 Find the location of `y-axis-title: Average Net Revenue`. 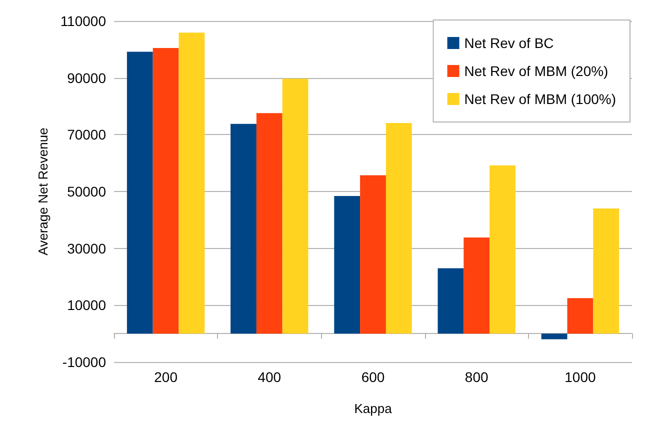

y-axis-title: Average Net Revenue is located at coordinates (42, 192).